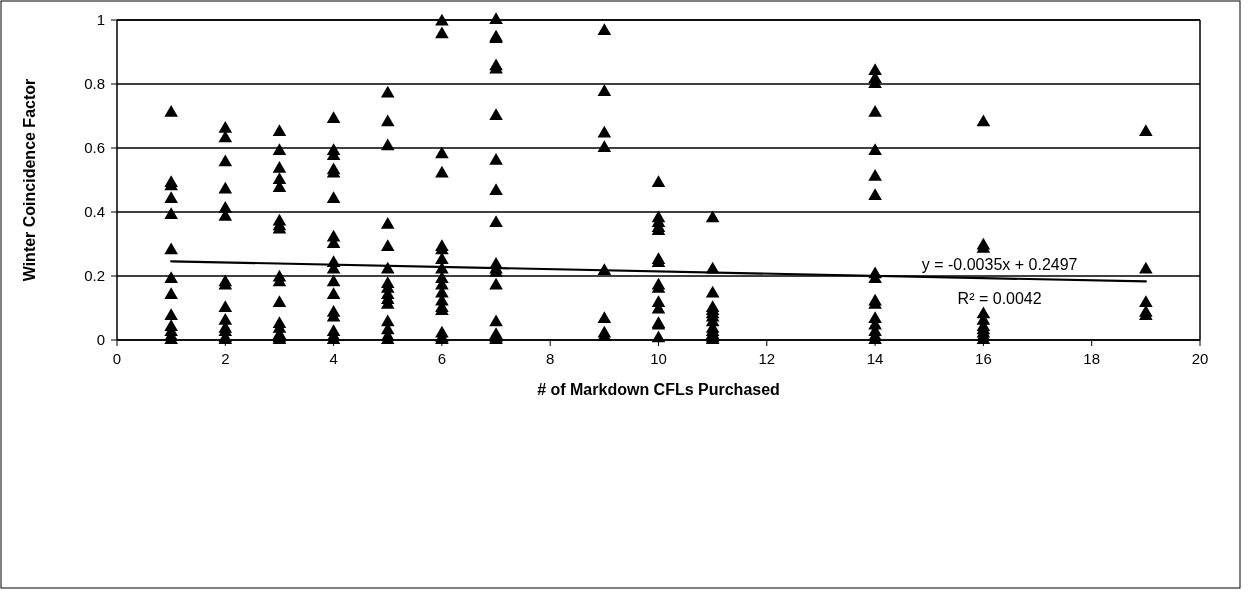 The image size is (1249, 599). Describe the element at coordinates (29, 180) in the screenshot. I see `y-axis-title: Winter Coincidence Factor` at that location.